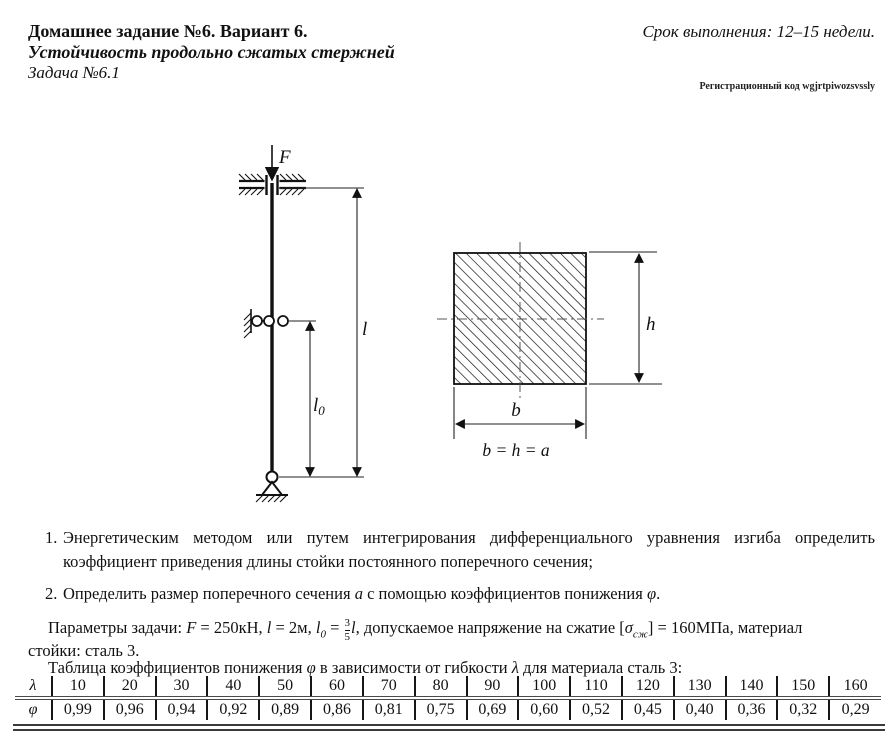  What do you see at coordinates (758, 31) in the screenshot?
I see `deadline-text: Срок выполнения: 12–15 недели.` at bounding box center [758, 31].